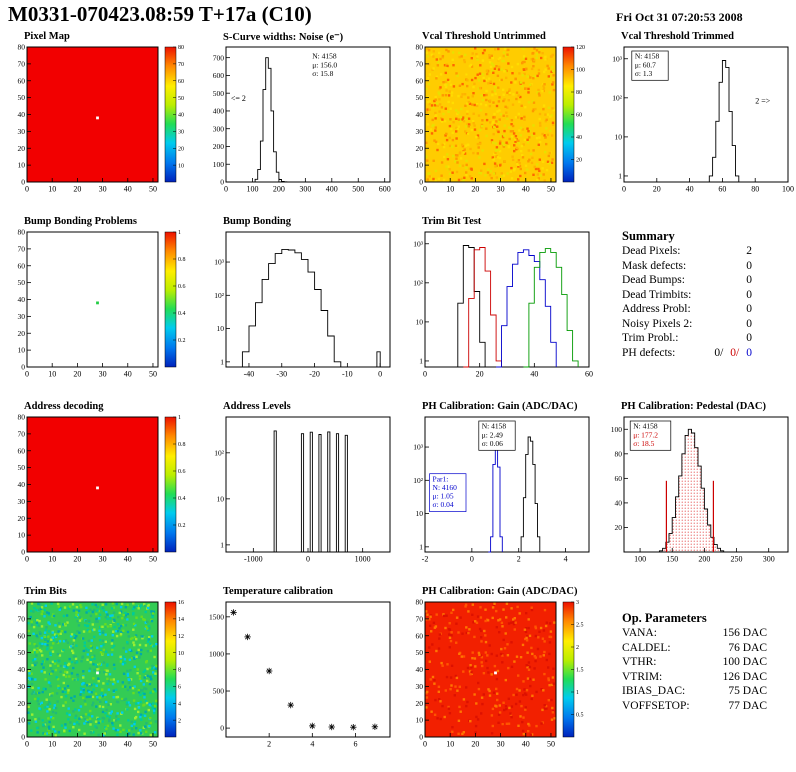 The height and width of the screenshot is (772, 796). What do you see at coordinates (653, 280) in the screenshot?
I see `summary-label: Dead Bumps:` at bounding box center [653, 280].